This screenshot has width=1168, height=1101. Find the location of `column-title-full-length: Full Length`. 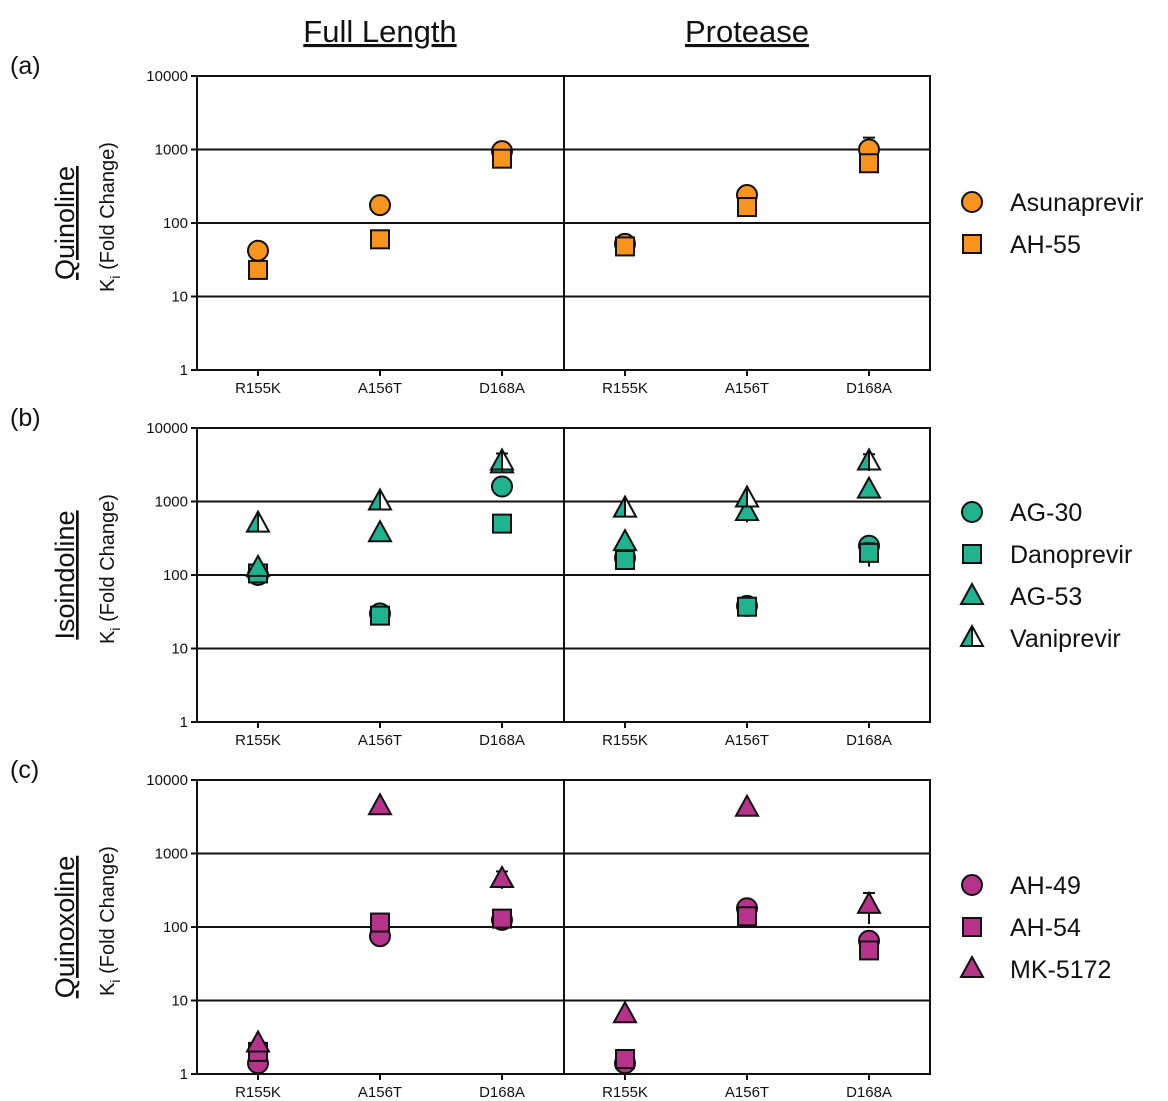

column-title-full-length: Full Length is located at coordinates (379, 31).